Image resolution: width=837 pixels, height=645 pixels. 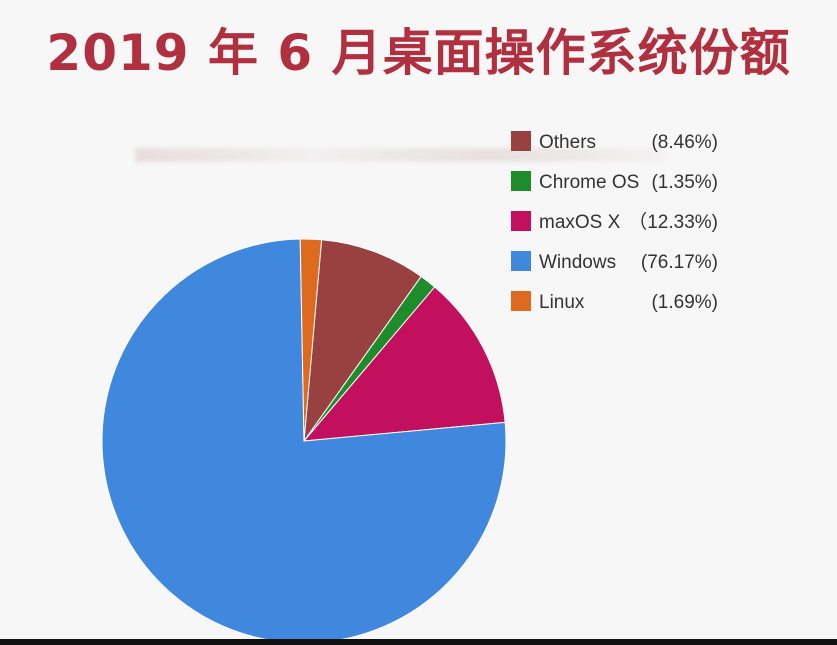 I want to click on legend-swatch-maxos-x, so click(x=521, y=221).